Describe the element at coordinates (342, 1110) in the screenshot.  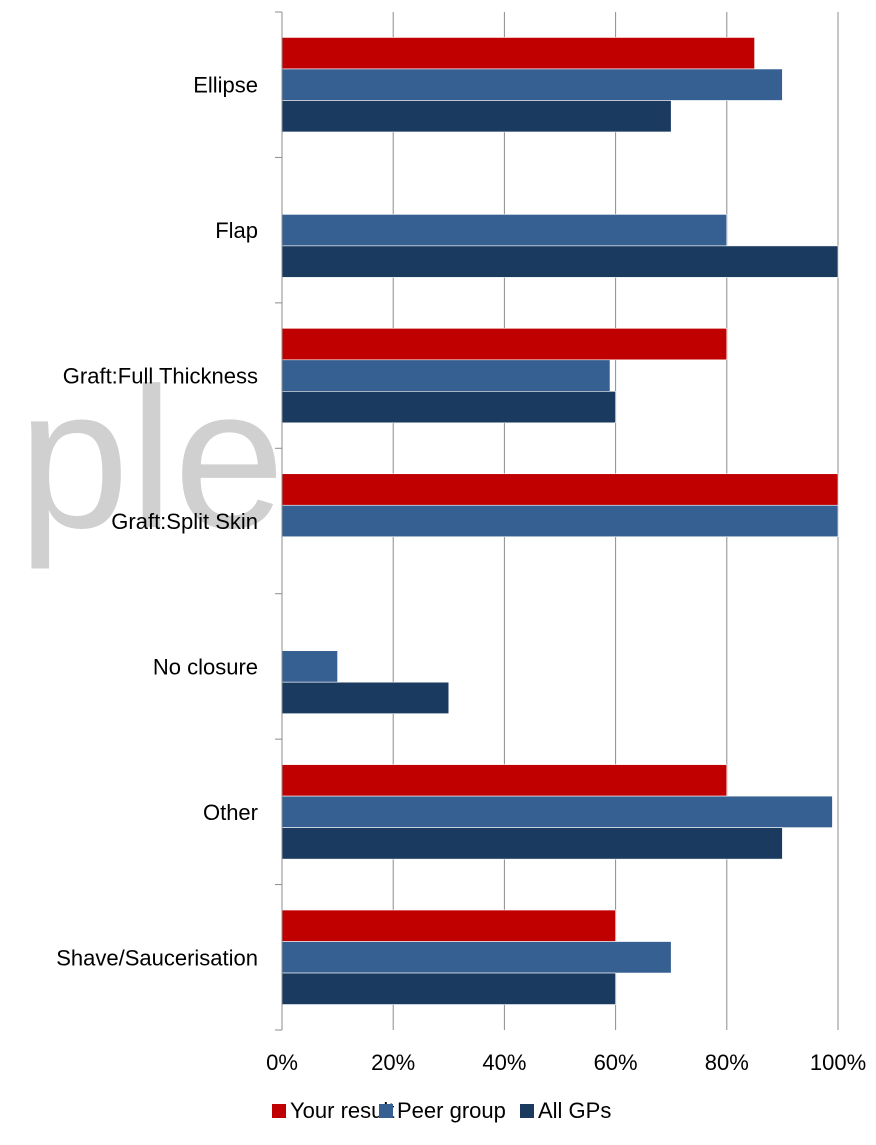
I see `legend-label: Your result` at that location.